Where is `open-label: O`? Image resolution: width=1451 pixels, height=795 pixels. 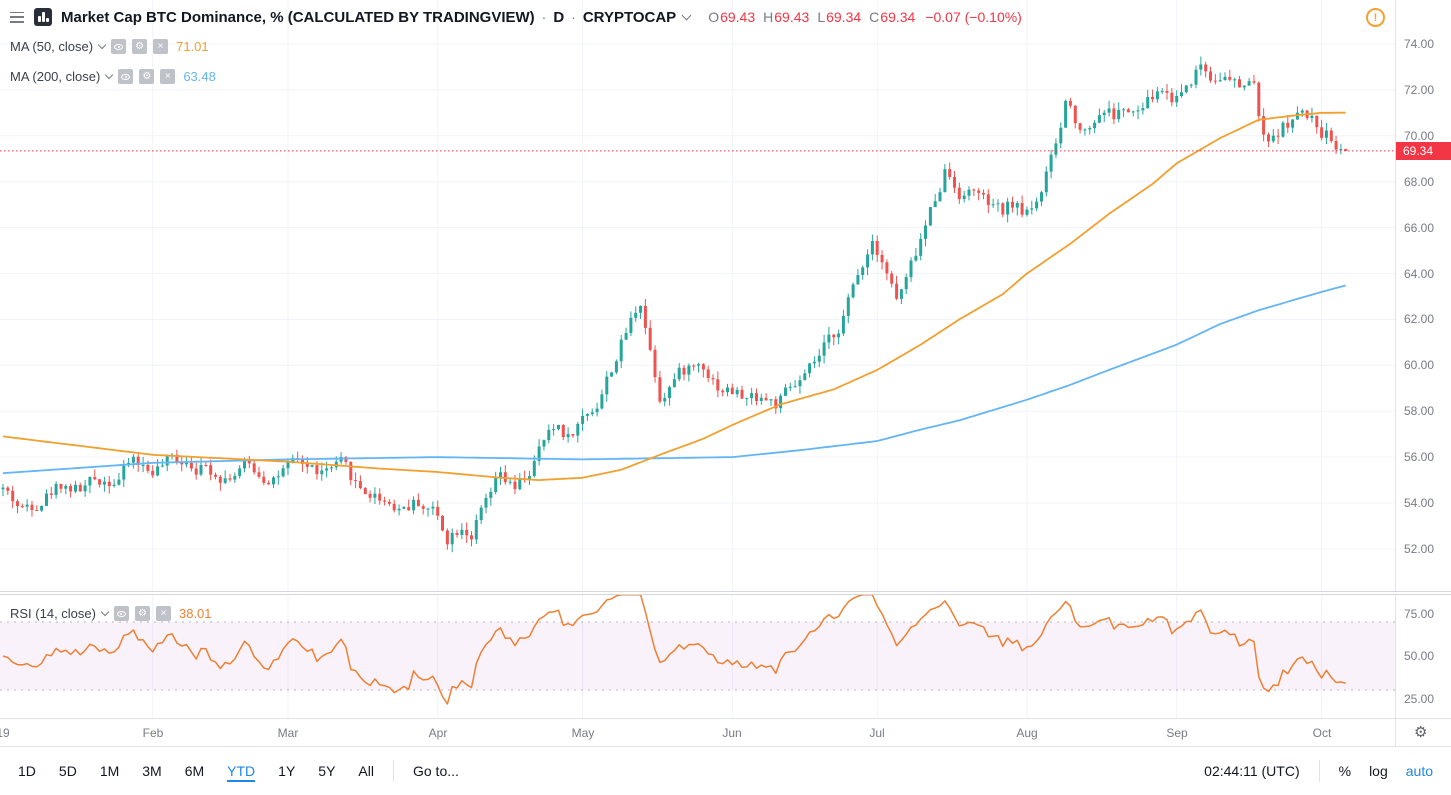 open-label: O is located at coordinates (714, 17).